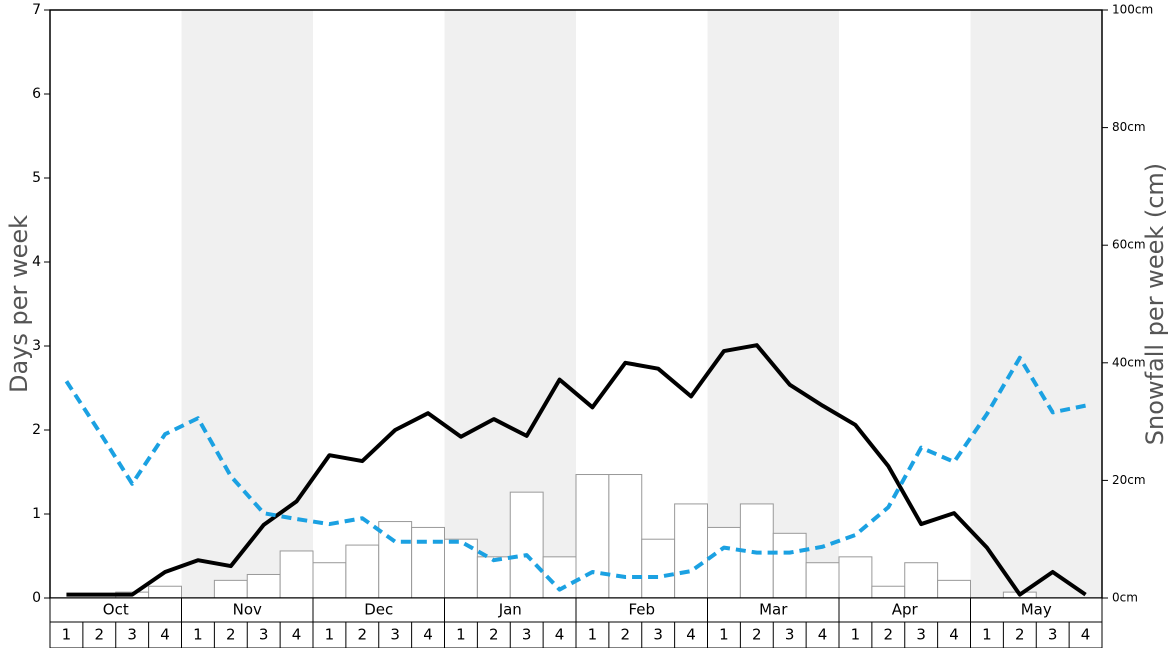 The width and height of the screenshot is (1168, 652). Describe the element at coordinates (1125, 598) in the screenshot. I see `y2-tick-label: 0cm` at that location.